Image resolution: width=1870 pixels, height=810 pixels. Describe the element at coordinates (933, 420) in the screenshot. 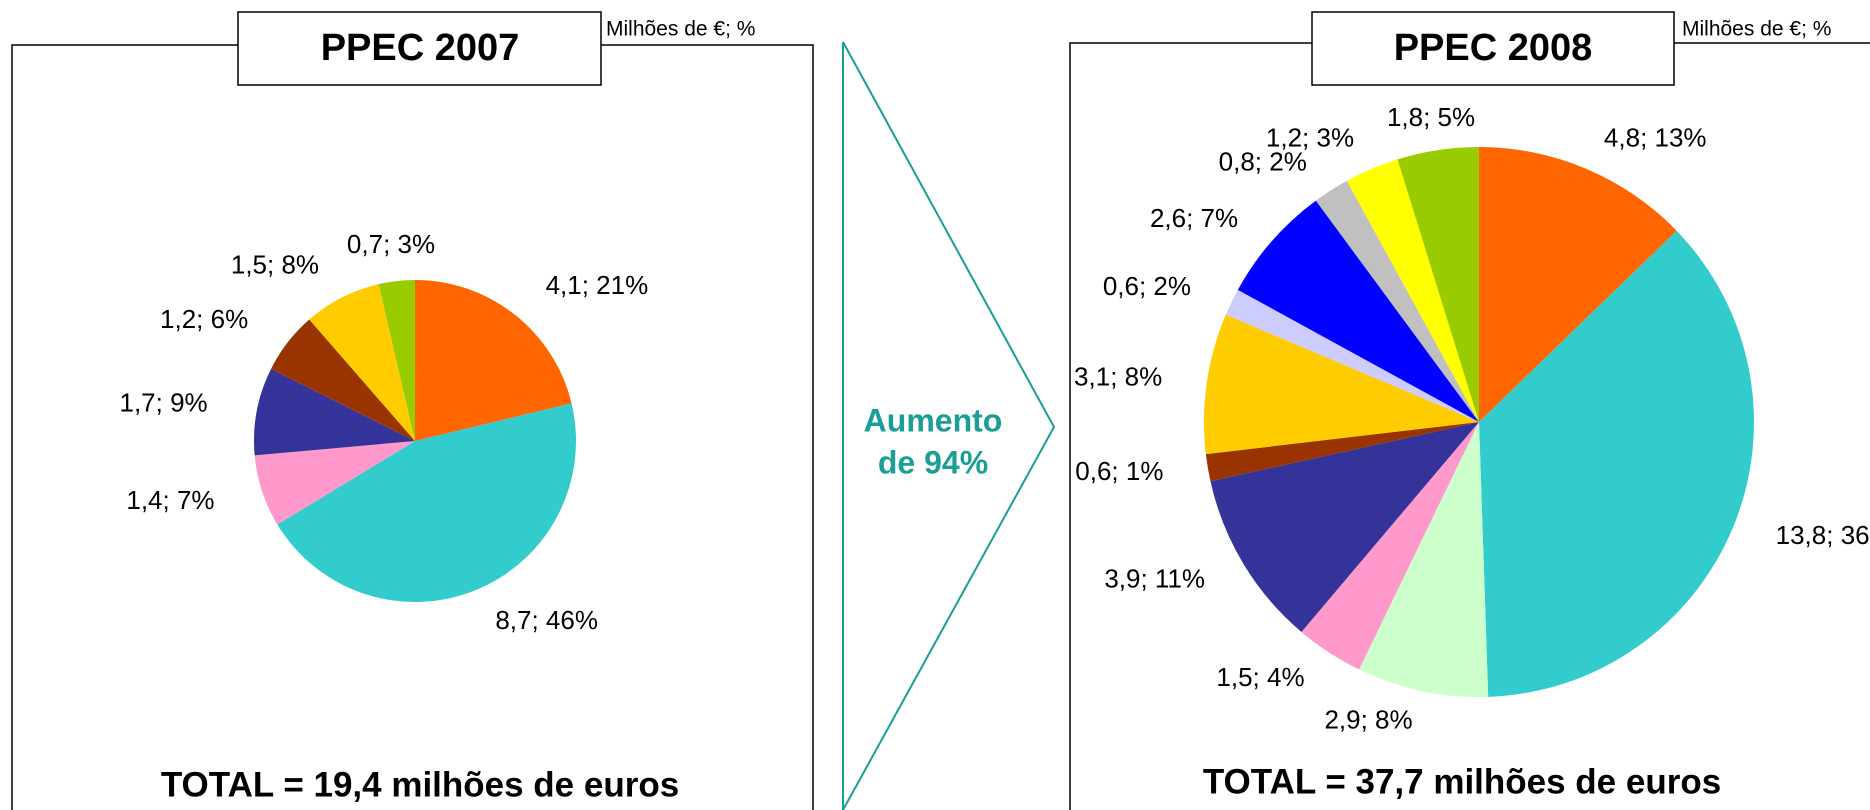

I see `arrow-label: Aumento` at that location.